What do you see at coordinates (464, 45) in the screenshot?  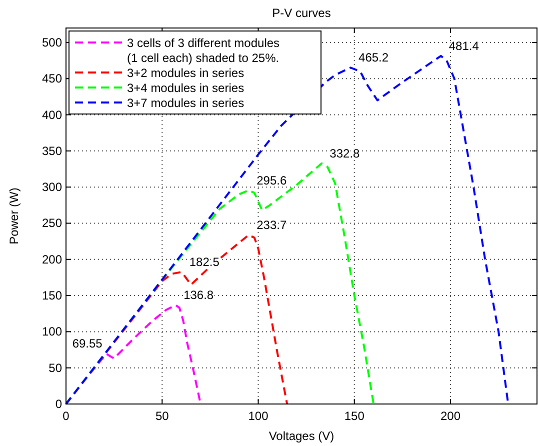 I see `annotation: 481.4` at bounding box center [464, 45].